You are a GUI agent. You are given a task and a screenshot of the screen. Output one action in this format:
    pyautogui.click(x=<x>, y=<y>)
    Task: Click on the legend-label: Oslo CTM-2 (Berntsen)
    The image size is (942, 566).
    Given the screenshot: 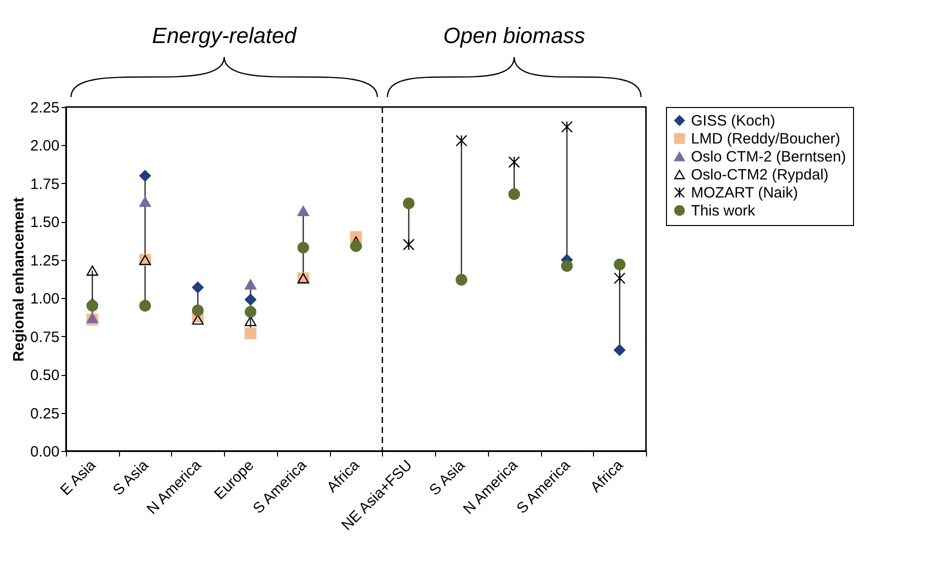 What is the action you would take?
    pyautogui.click(x=768, y=157)
    